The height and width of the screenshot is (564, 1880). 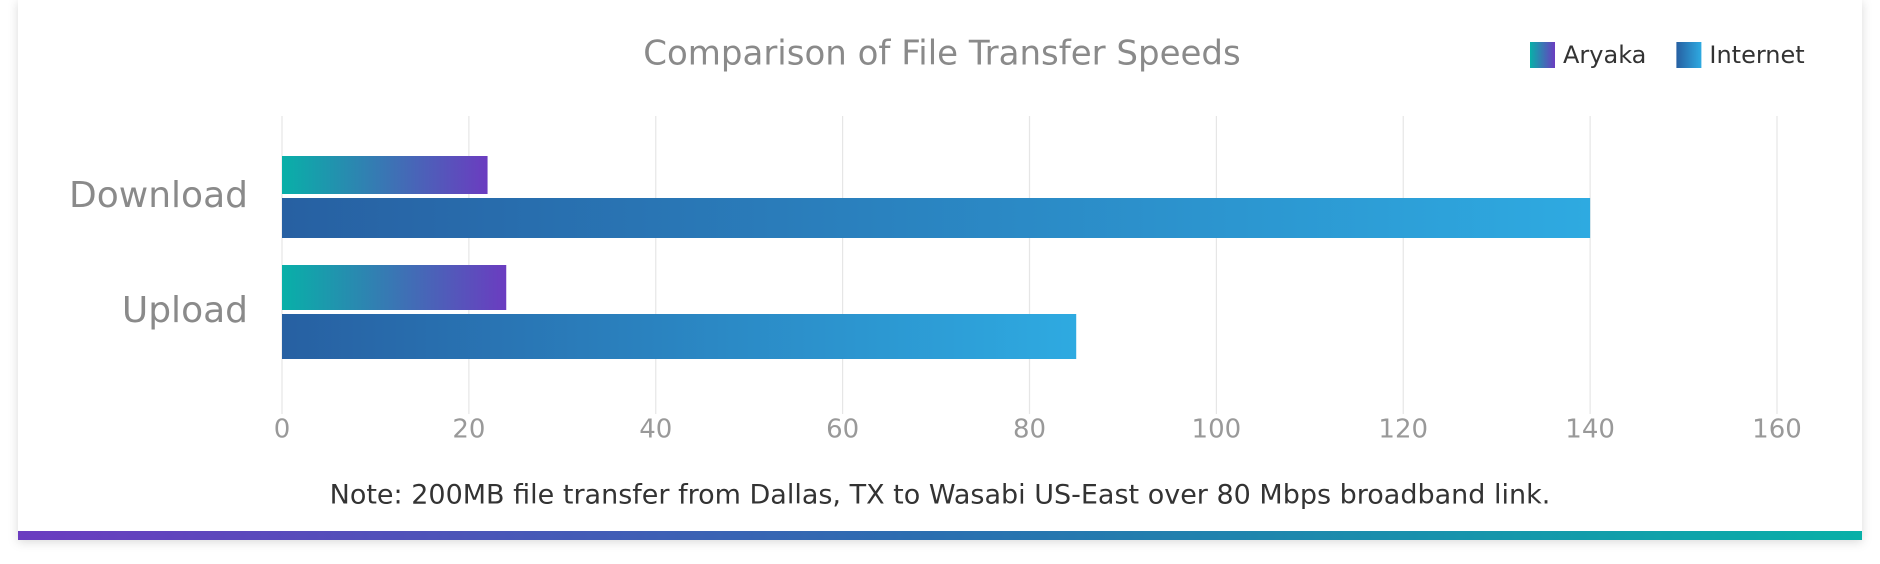 What do you see at coordinates (941, 54) in the screenshot?
I see `chart-title: Comparison of File Transfer Speeds` at bounding box center [941, 54].